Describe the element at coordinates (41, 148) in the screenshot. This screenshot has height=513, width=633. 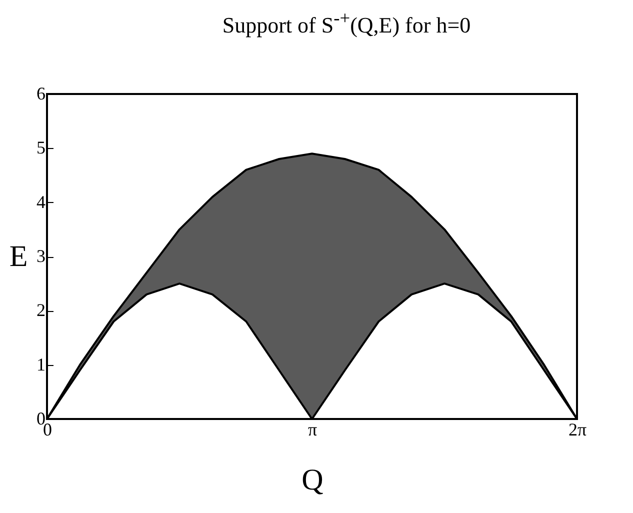
I see `y-tick-label: 5` at that location.